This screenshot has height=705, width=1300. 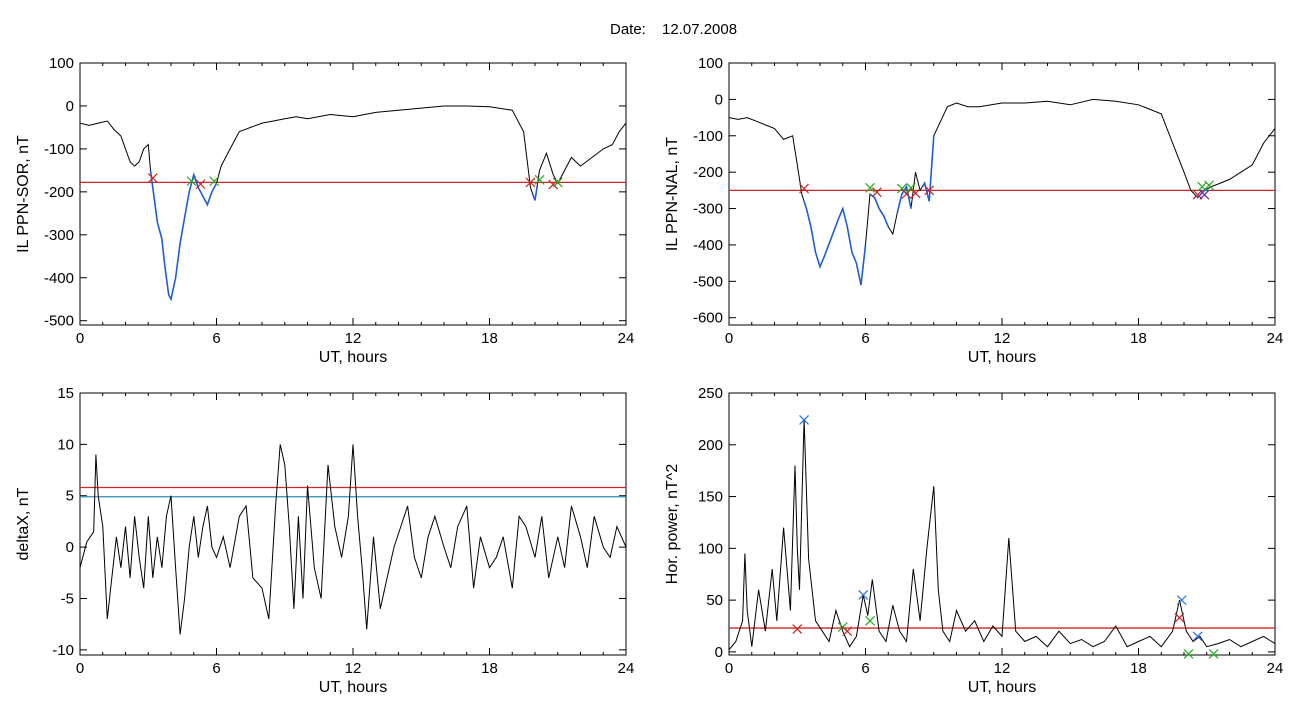 I want to click on y-axis-label: IL PPN-SOR, nT, so click(x=23, y=194).